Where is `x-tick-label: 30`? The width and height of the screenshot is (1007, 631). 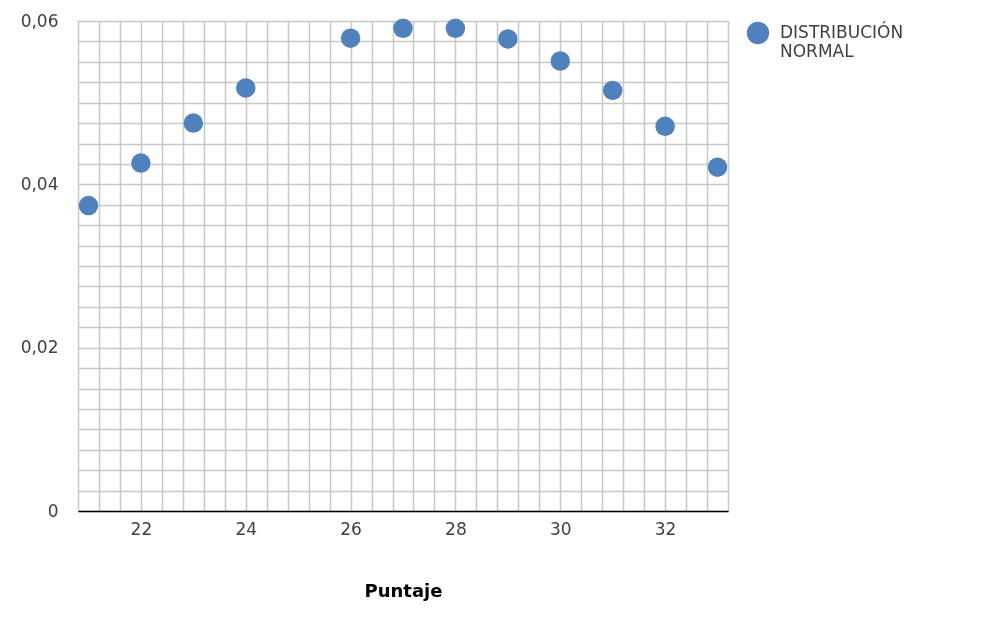
x-tick-label: 30 is located at coordinates (560, 528).